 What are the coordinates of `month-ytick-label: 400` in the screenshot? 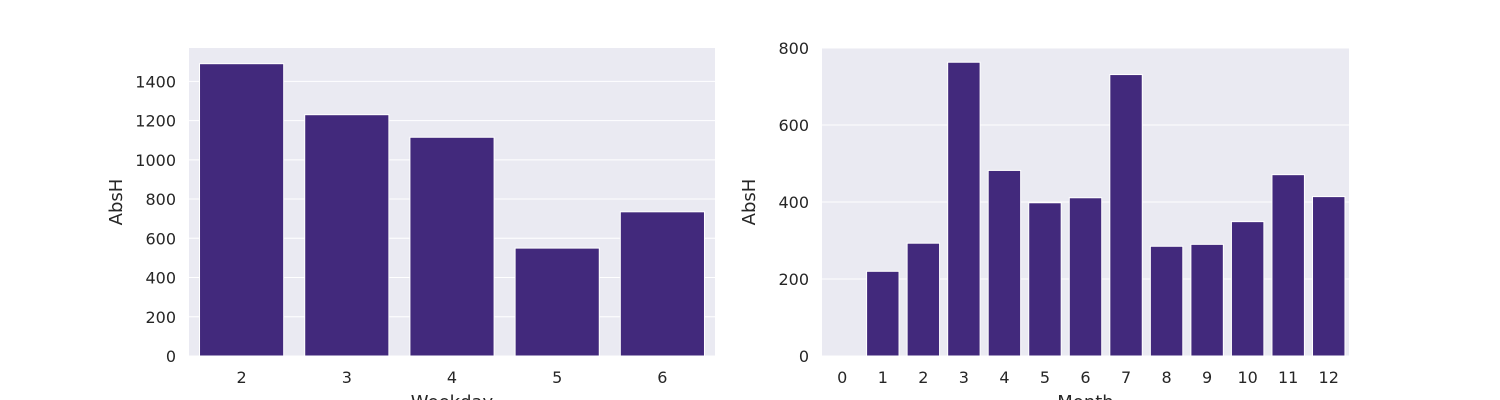 It's located at (793, 202).